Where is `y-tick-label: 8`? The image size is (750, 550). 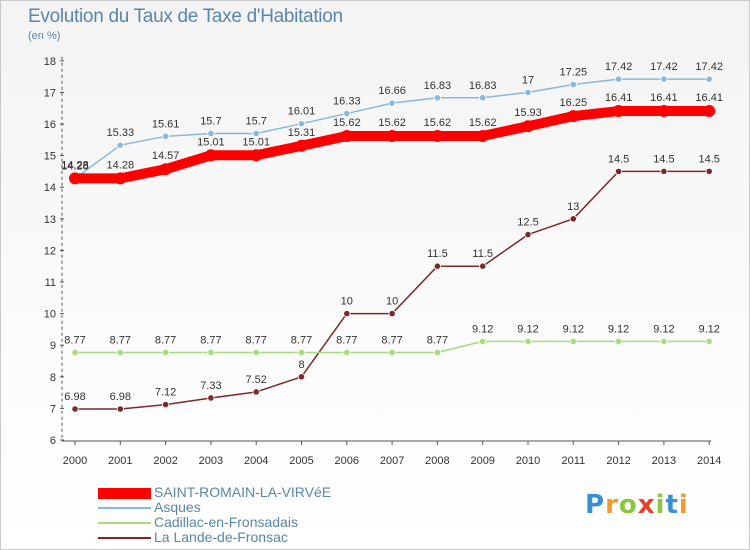 y-tick-label: 8 is located at coordinates (53, 378).